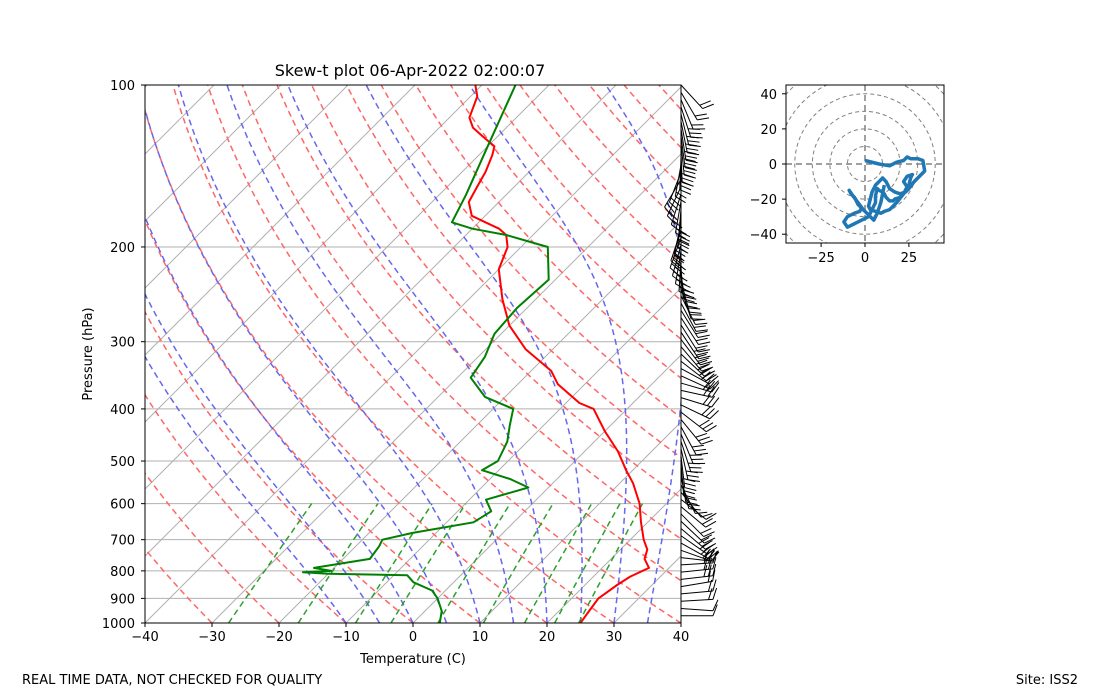 Image resolution: width=1100 pixels, height=700 pixels. What do you see at coordinates (413, 637) in the screenshot?
I see `x-tick-label: 0` at bounding box center [413, 637].